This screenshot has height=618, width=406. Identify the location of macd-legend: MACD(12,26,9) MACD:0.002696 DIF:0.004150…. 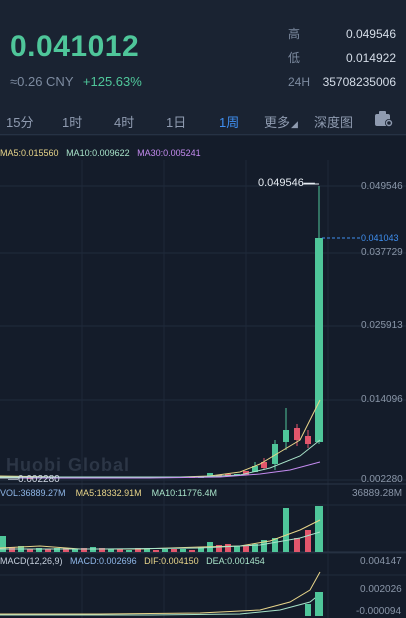
(132, 561).